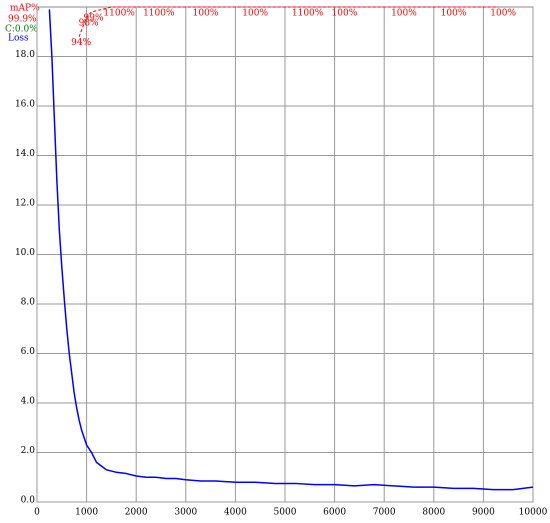 The image size is (550, 523). What do you see at coordinates (81, 43) in the screenshot?
I see `data-label: 94%` at bounding box center [81, 43].